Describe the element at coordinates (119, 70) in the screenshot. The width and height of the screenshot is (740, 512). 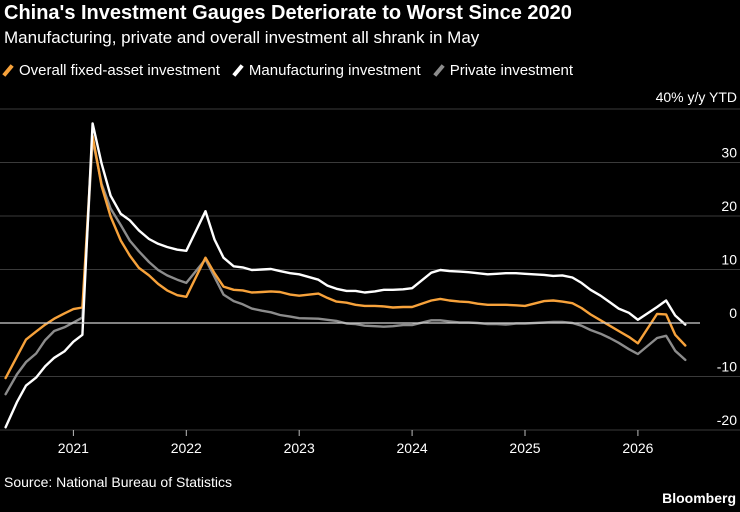
I see `legend-label-overall: Overall fixed-asset investment` at that location.